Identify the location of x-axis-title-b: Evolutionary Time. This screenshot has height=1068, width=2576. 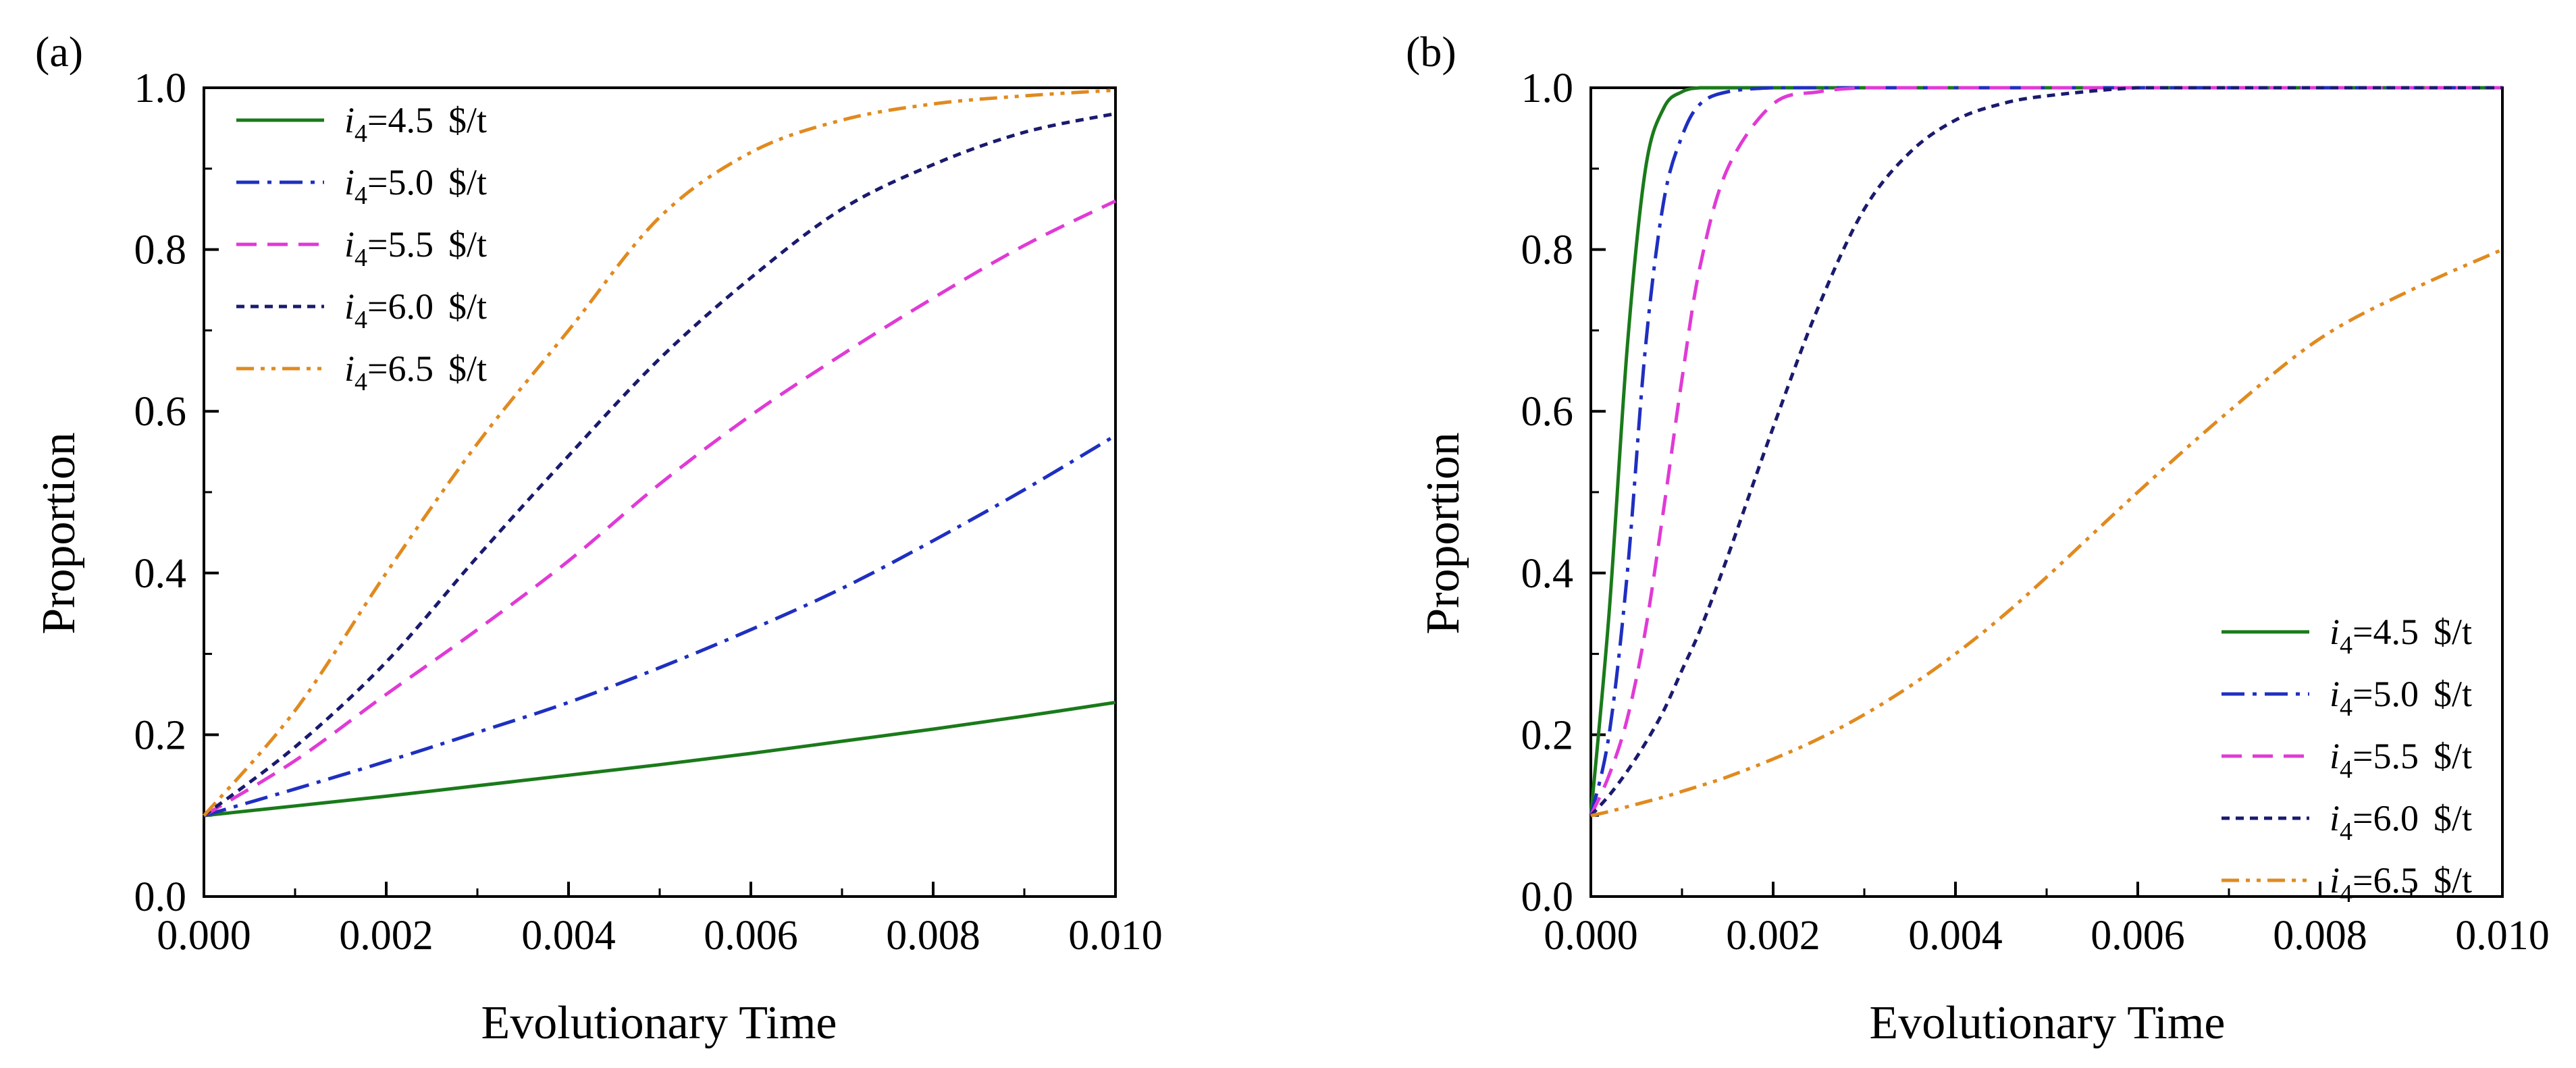
(2048, 1023).